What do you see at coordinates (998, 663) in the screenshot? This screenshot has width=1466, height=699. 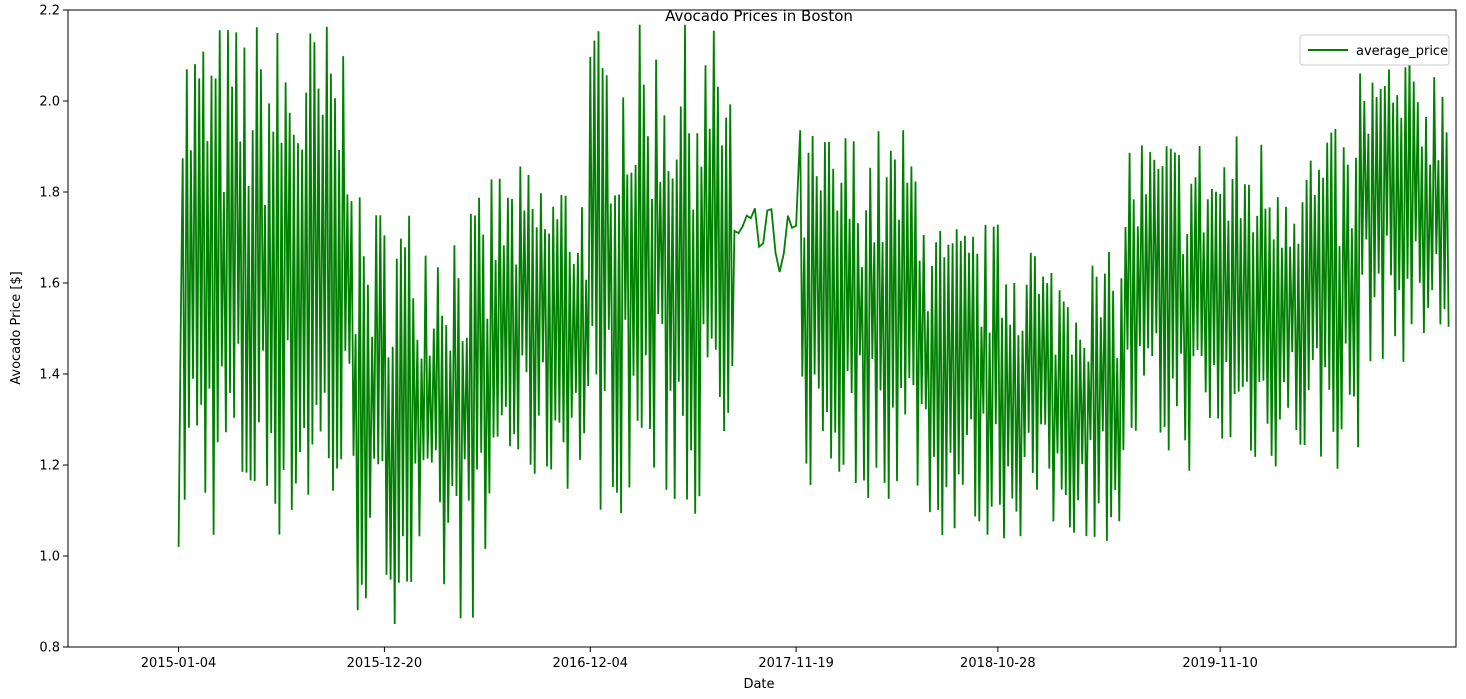 I see `x-tick-label: 2018-10-28` at bounding box center [998, 663].